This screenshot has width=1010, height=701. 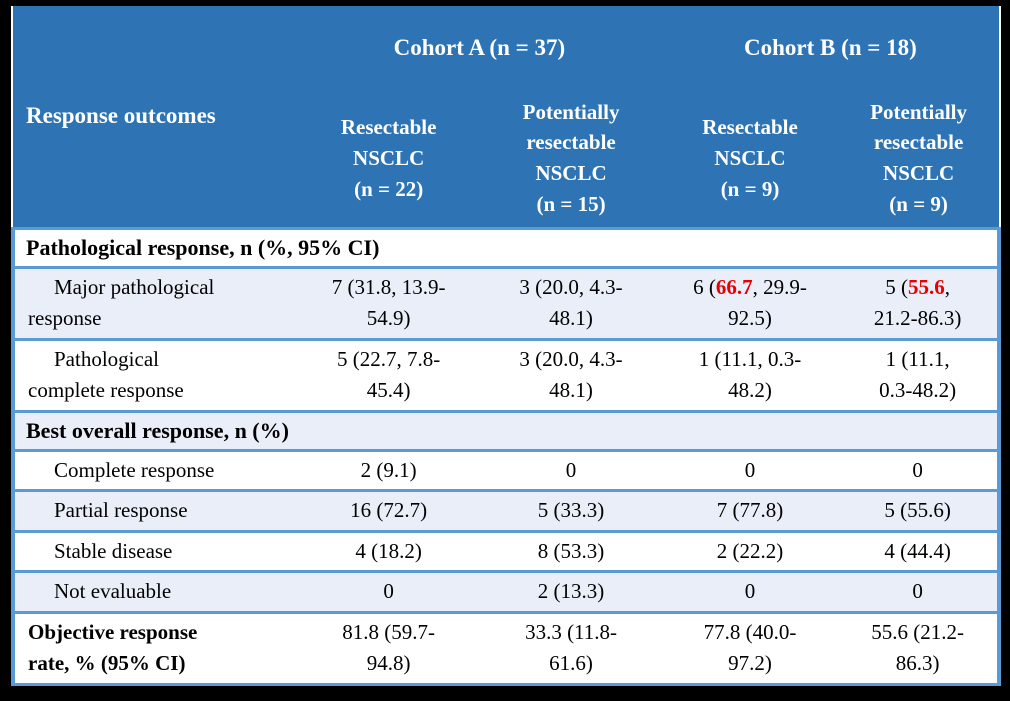 What do you see at coordinates (388, 551) in the screenshot?
I see `value-cell: 4 (18.2)` at bounding box center [388, 551].